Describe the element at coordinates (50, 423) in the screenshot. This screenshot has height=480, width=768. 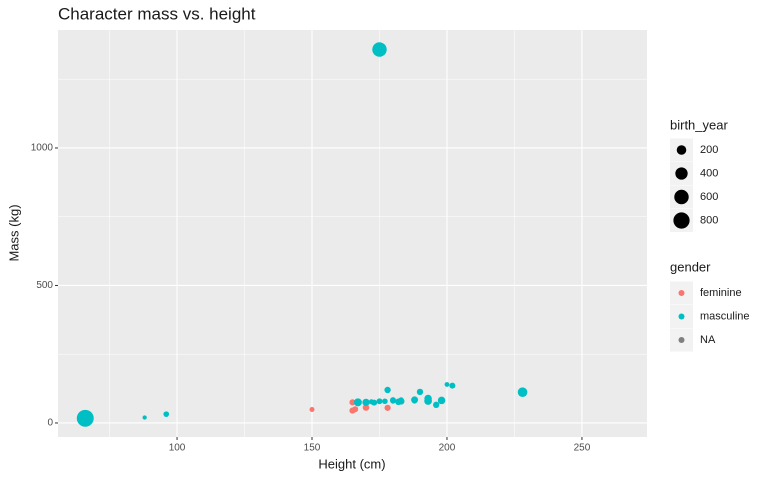
I see `y-tick-label: 0` at that location.